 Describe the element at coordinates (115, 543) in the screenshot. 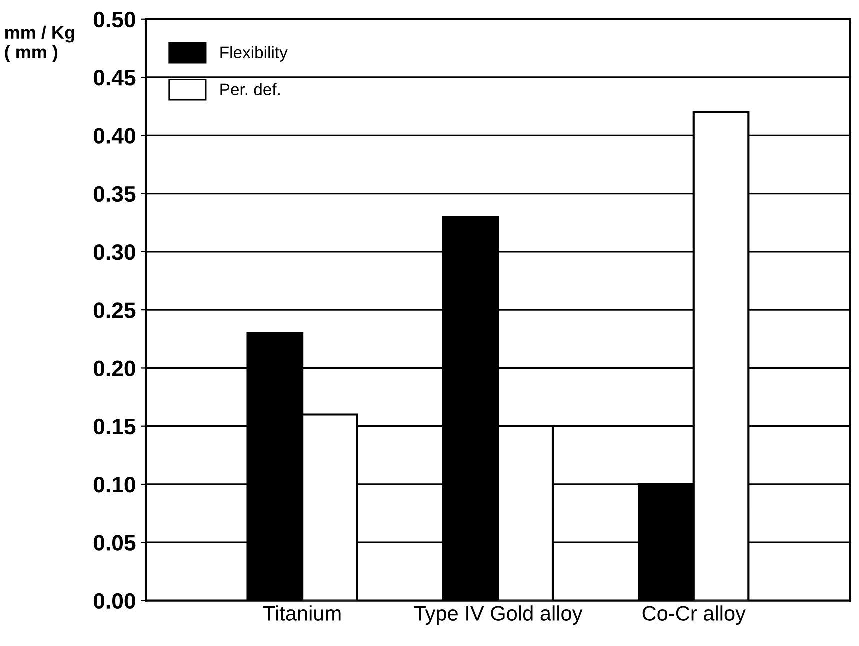

I see `y-tick-label: 0.05` at that location.